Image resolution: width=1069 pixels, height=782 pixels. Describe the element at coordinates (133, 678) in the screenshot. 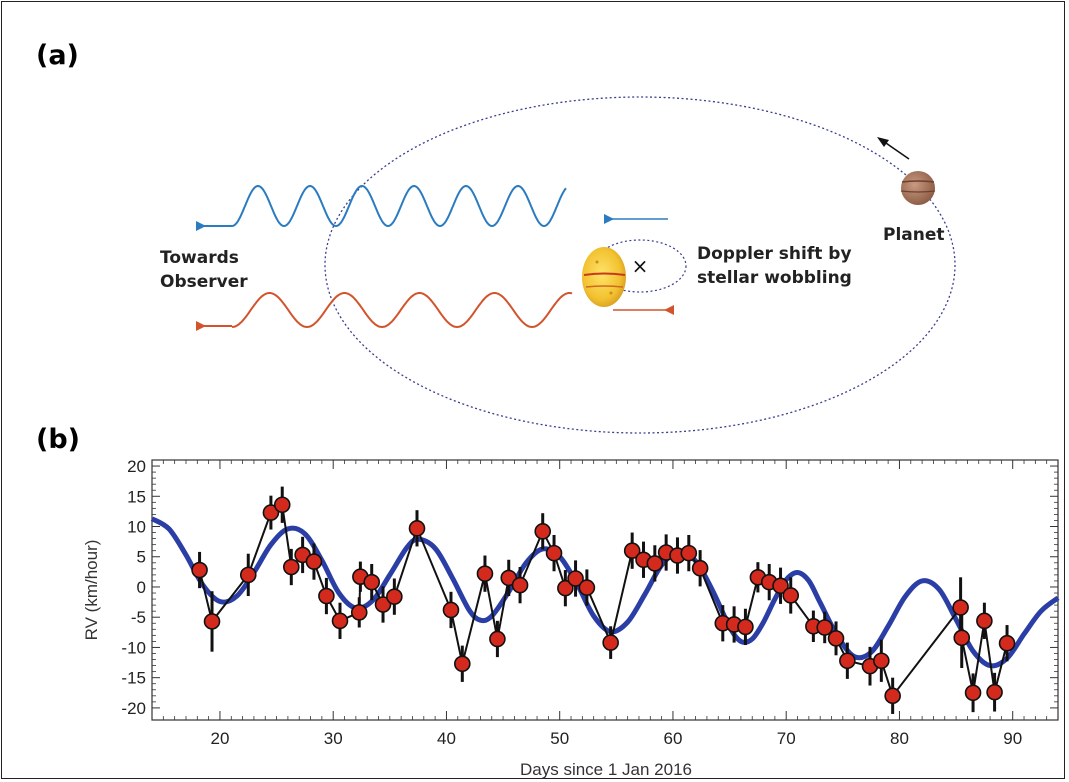

I see `y-tick-label: -15` at that location.